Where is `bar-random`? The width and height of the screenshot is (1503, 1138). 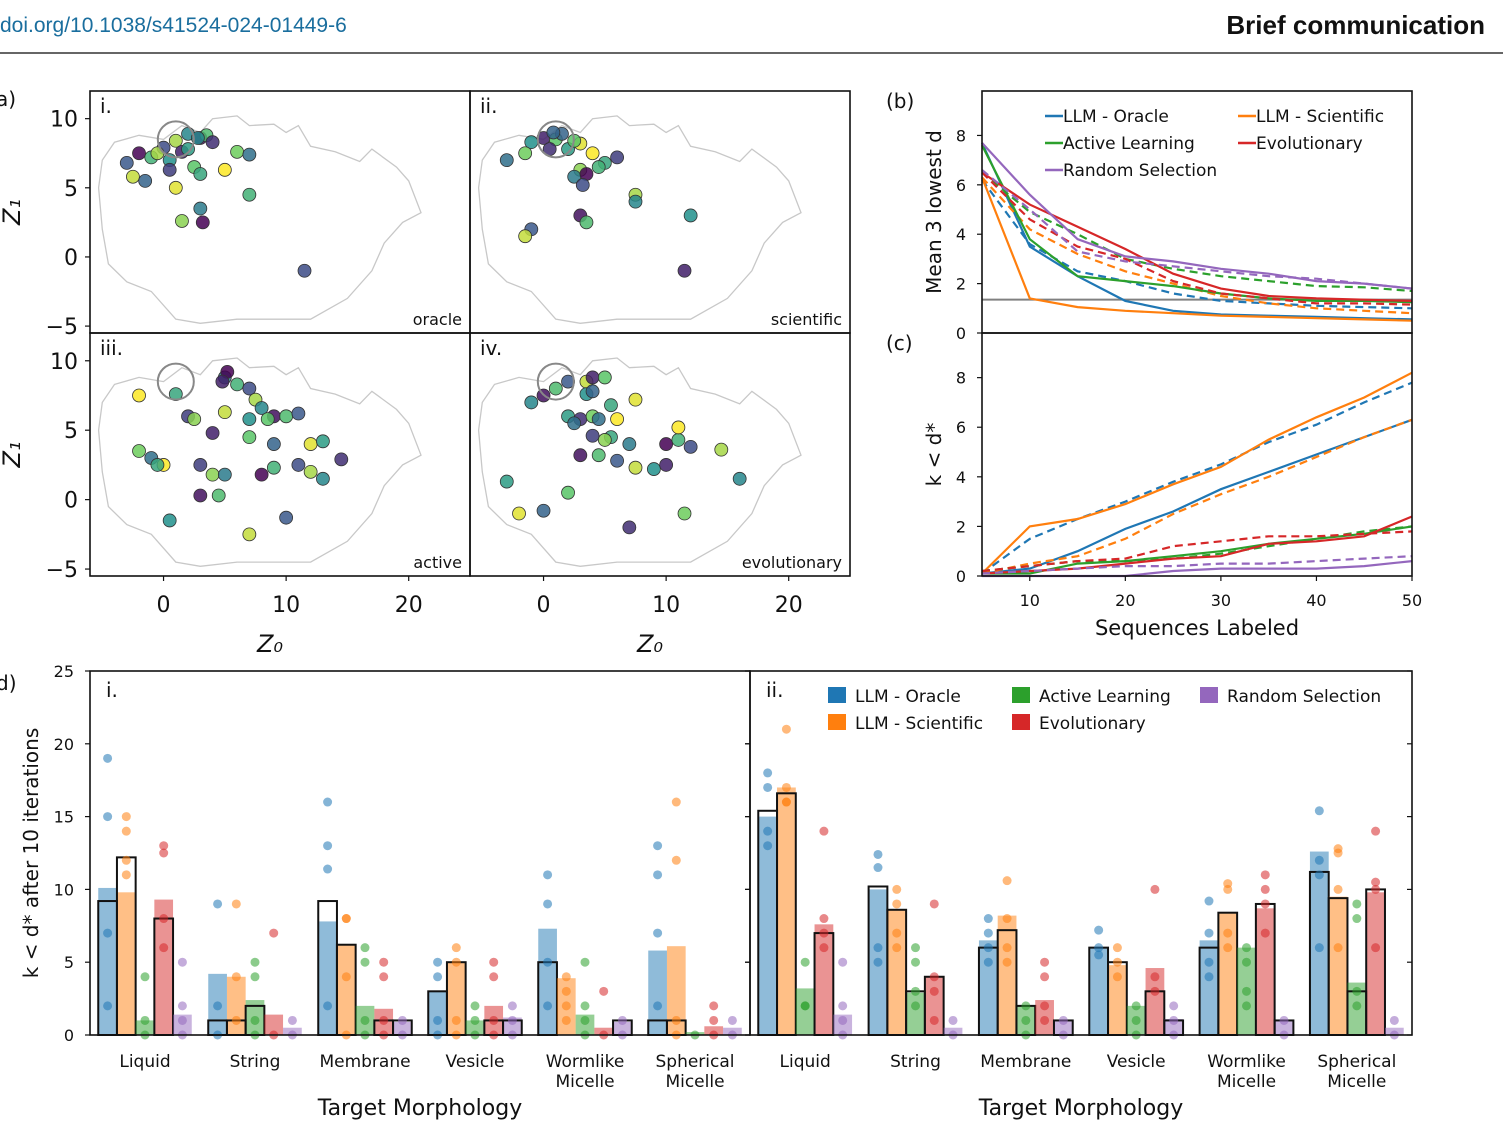
bar-random is located at coordinates (1174, 1026).